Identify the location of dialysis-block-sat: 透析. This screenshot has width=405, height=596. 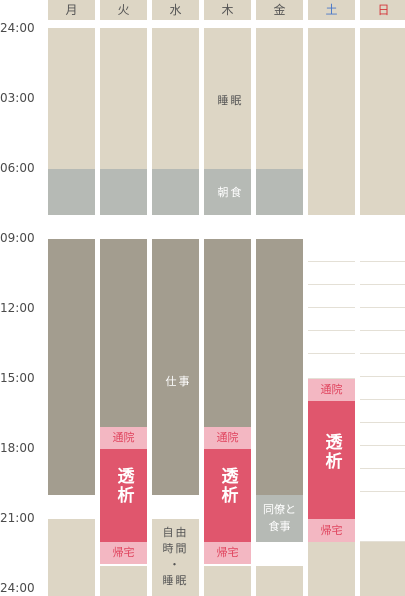
(331, 460).